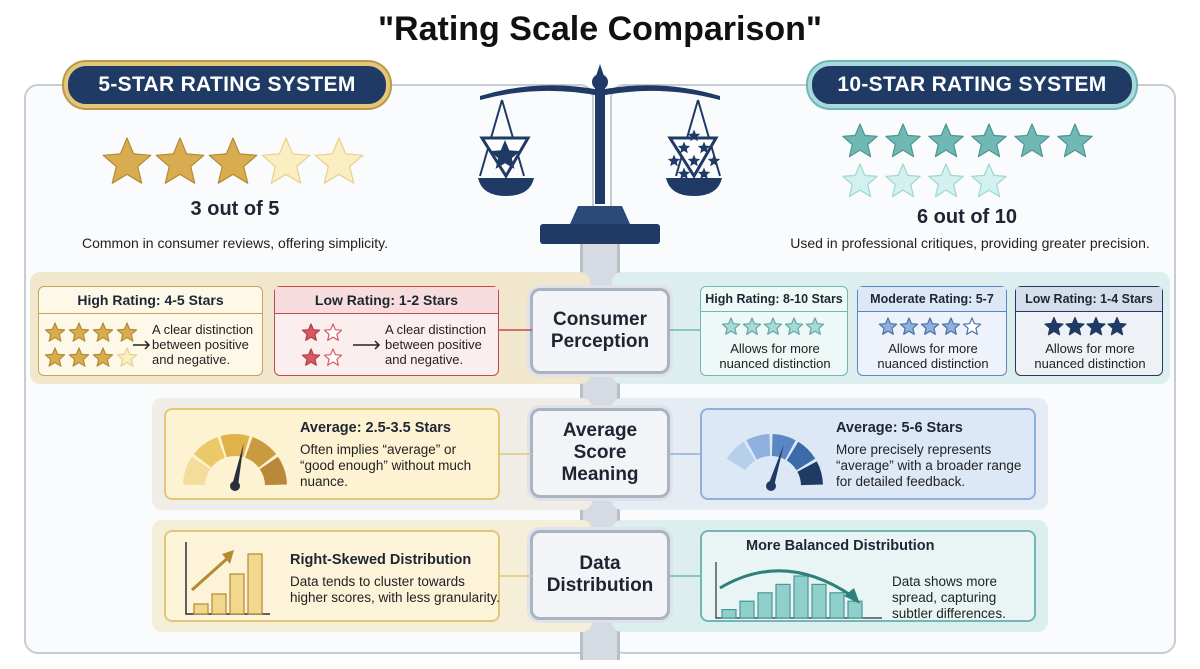 The height and width of the screenshot is (669, 1200). I want to click on consumer-perception-text: Consumer Perception, so click(600, 330).